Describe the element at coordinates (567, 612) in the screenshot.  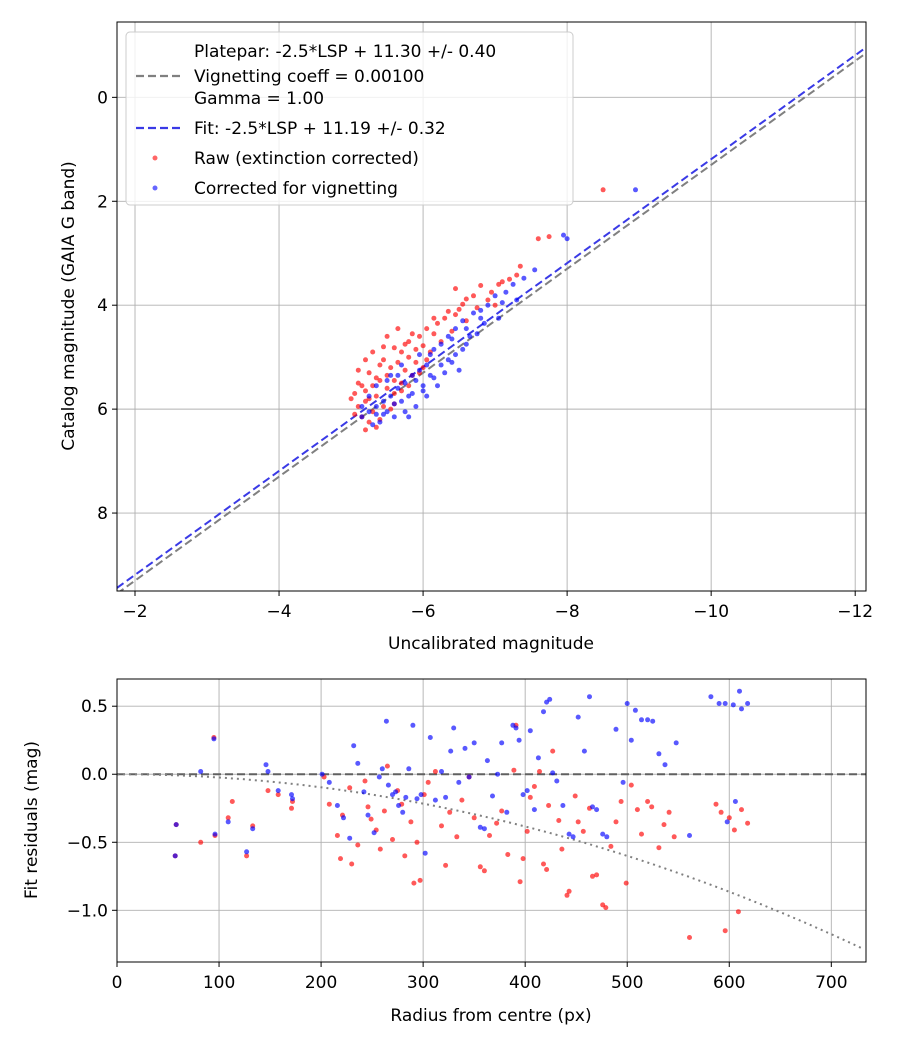
I see `top-x-tick-label: −8` at that location.